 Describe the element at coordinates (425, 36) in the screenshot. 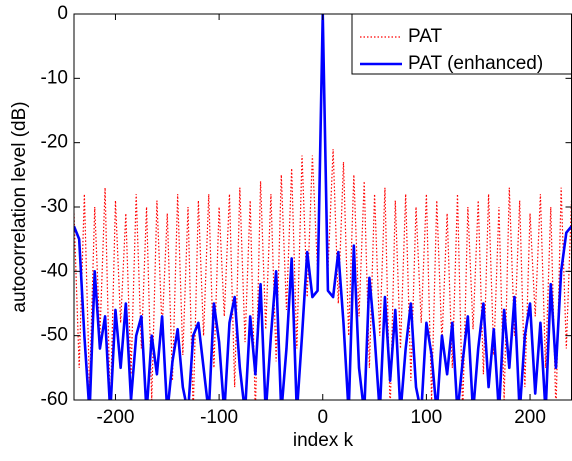

I see `legend-label: PAT` at that location.